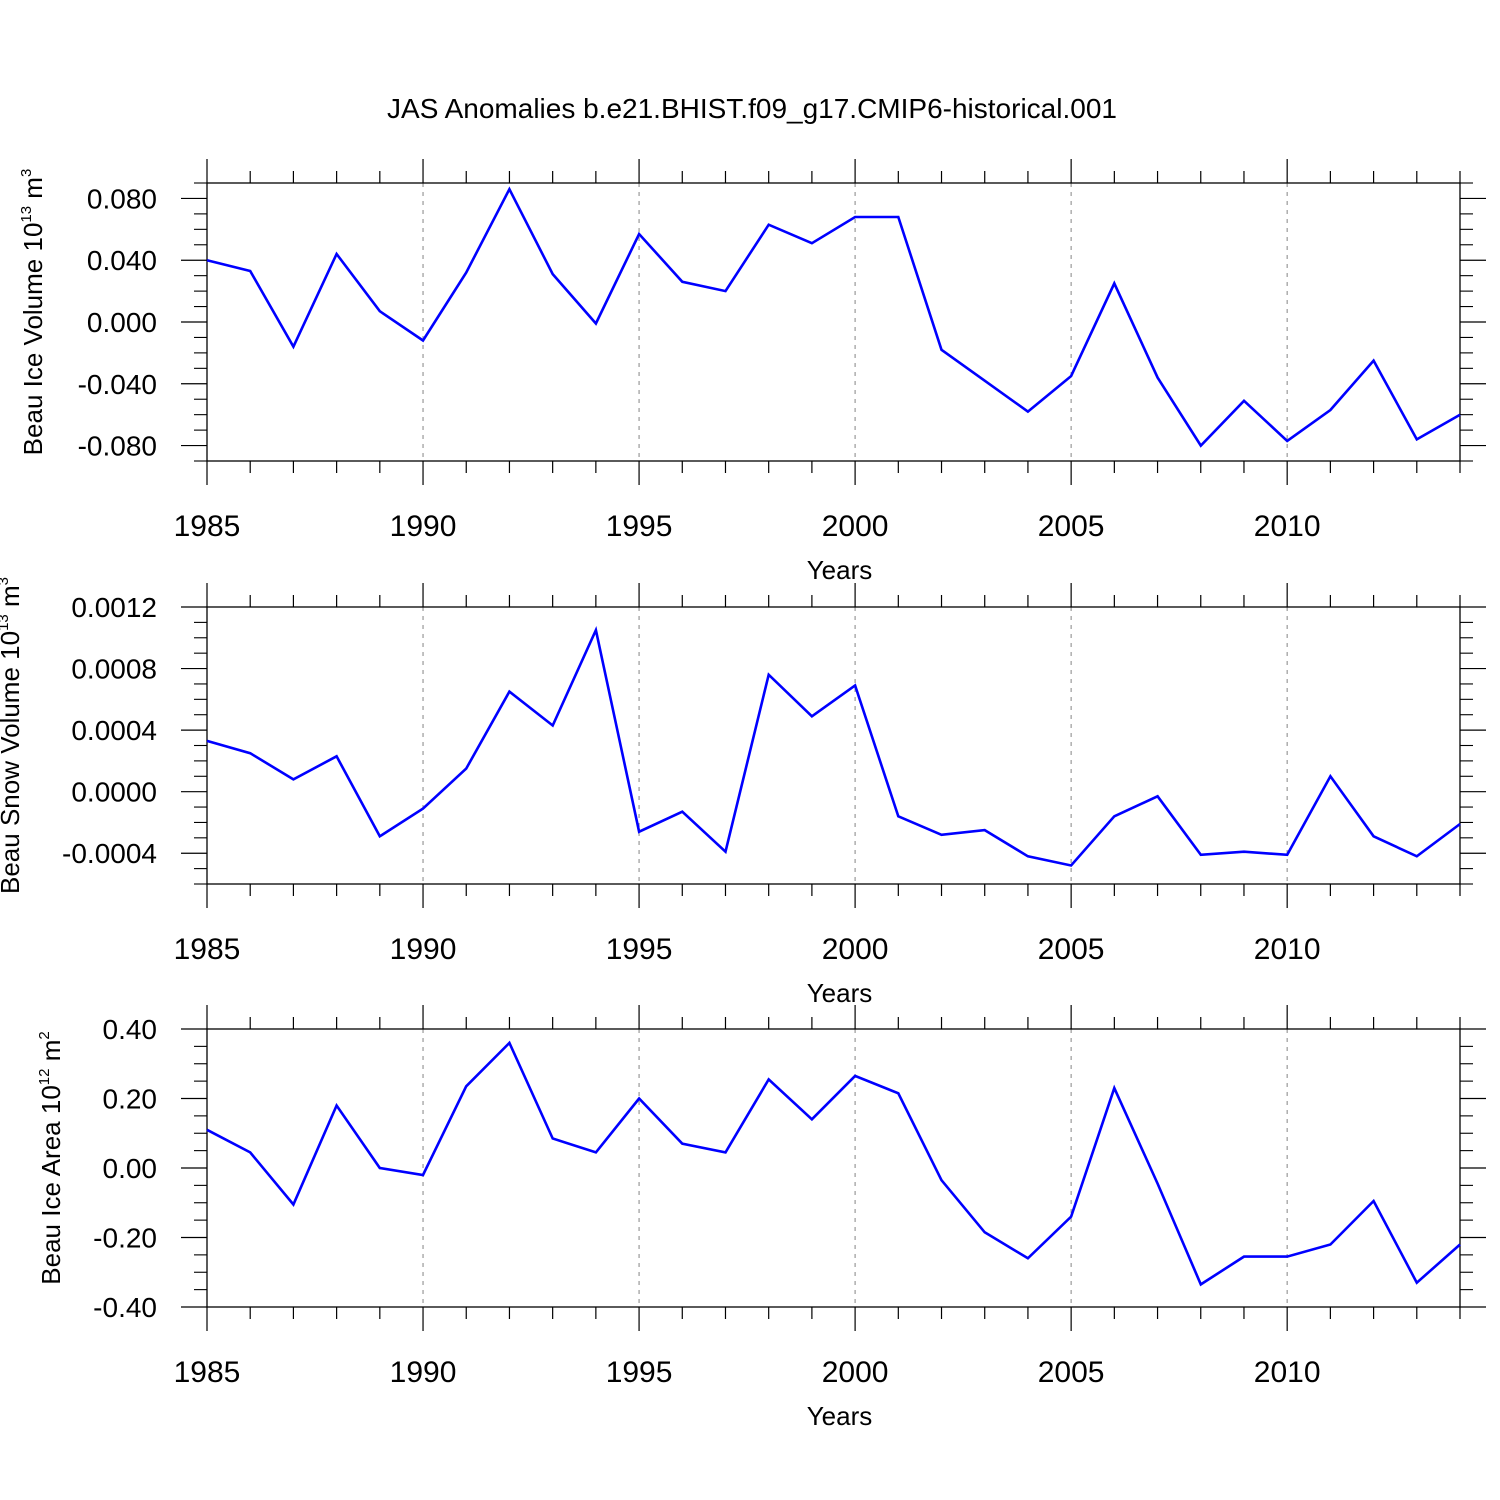  I want to click on y-tick-label-0.0012: 0.0012, so click(114, 607).